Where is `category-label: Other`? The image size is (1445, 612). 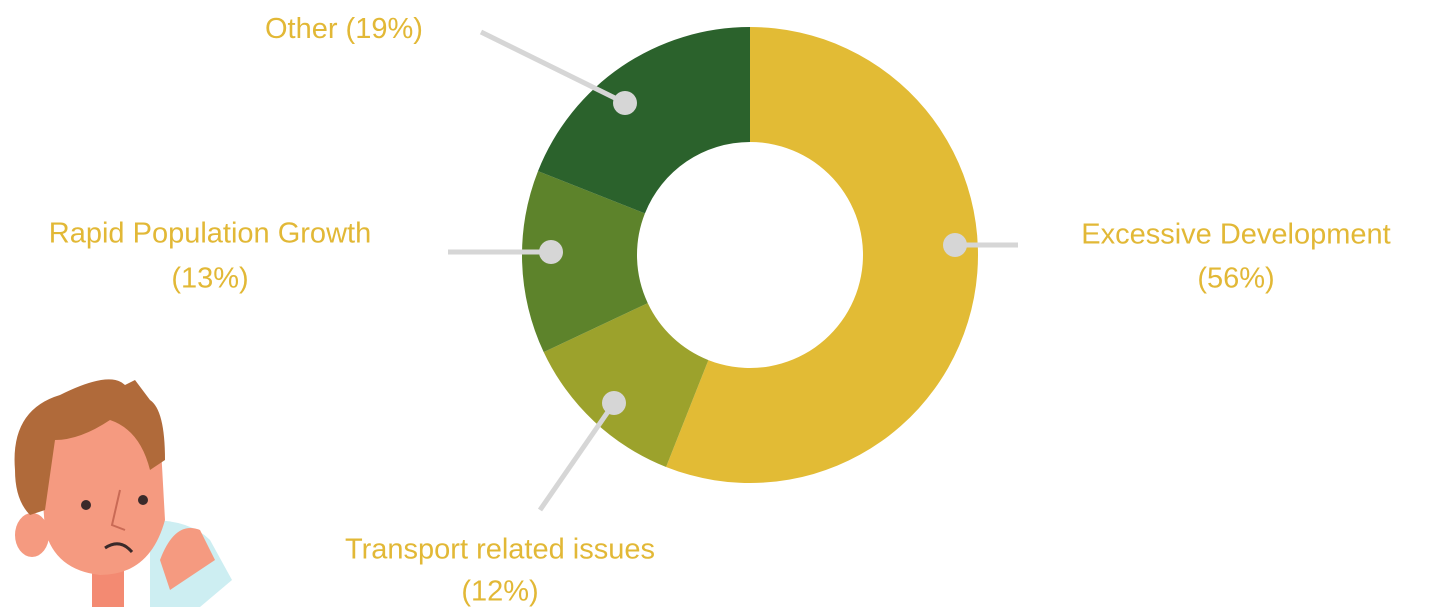
category-label: Other is located at coordinates (301, 29).